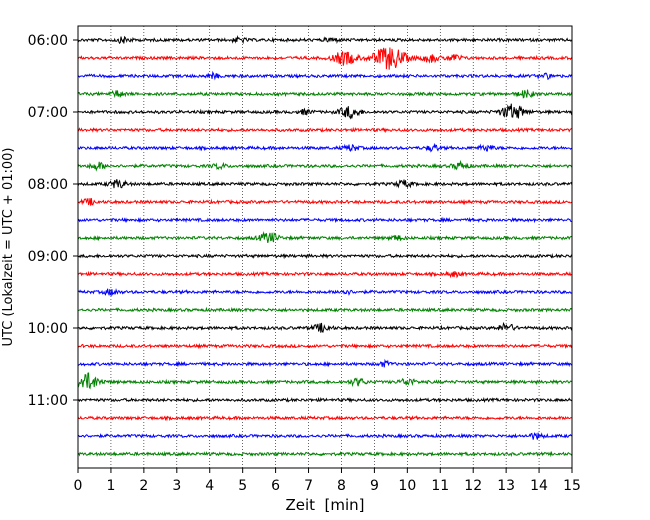  What do you see at coordinates (209, 486) in the screenshot?
I see `x-tick-label-4: 4` at bounding box center [209, 486].